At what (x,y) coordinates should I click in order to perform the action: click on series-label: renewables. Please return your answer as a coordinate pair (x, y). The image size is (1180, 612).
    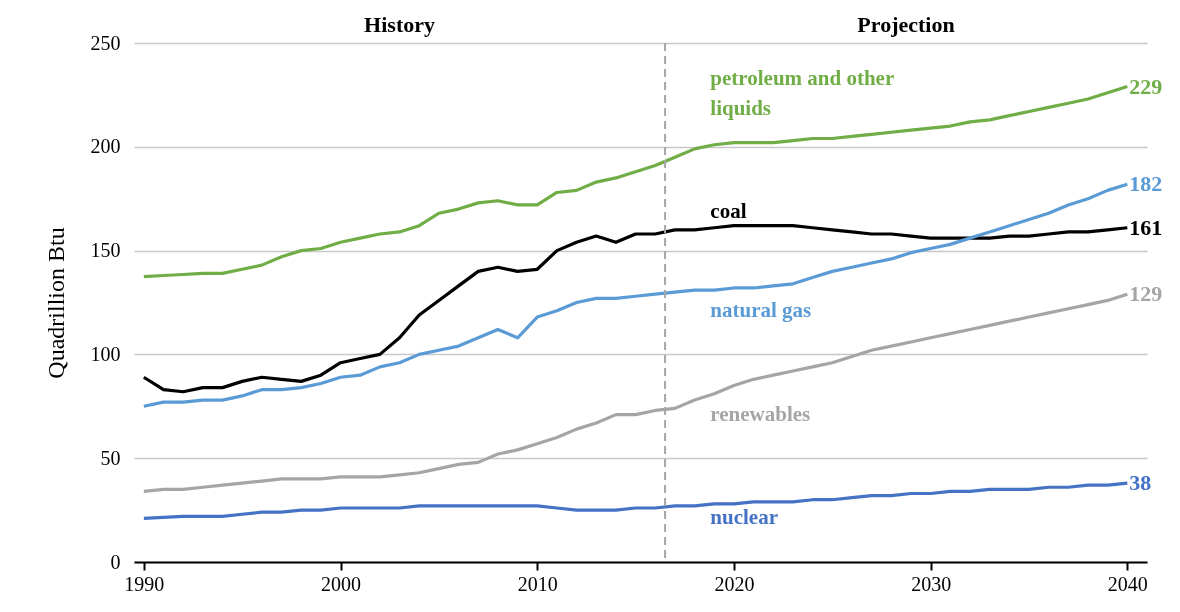
    Looking at the image, I should click on (760, 413).